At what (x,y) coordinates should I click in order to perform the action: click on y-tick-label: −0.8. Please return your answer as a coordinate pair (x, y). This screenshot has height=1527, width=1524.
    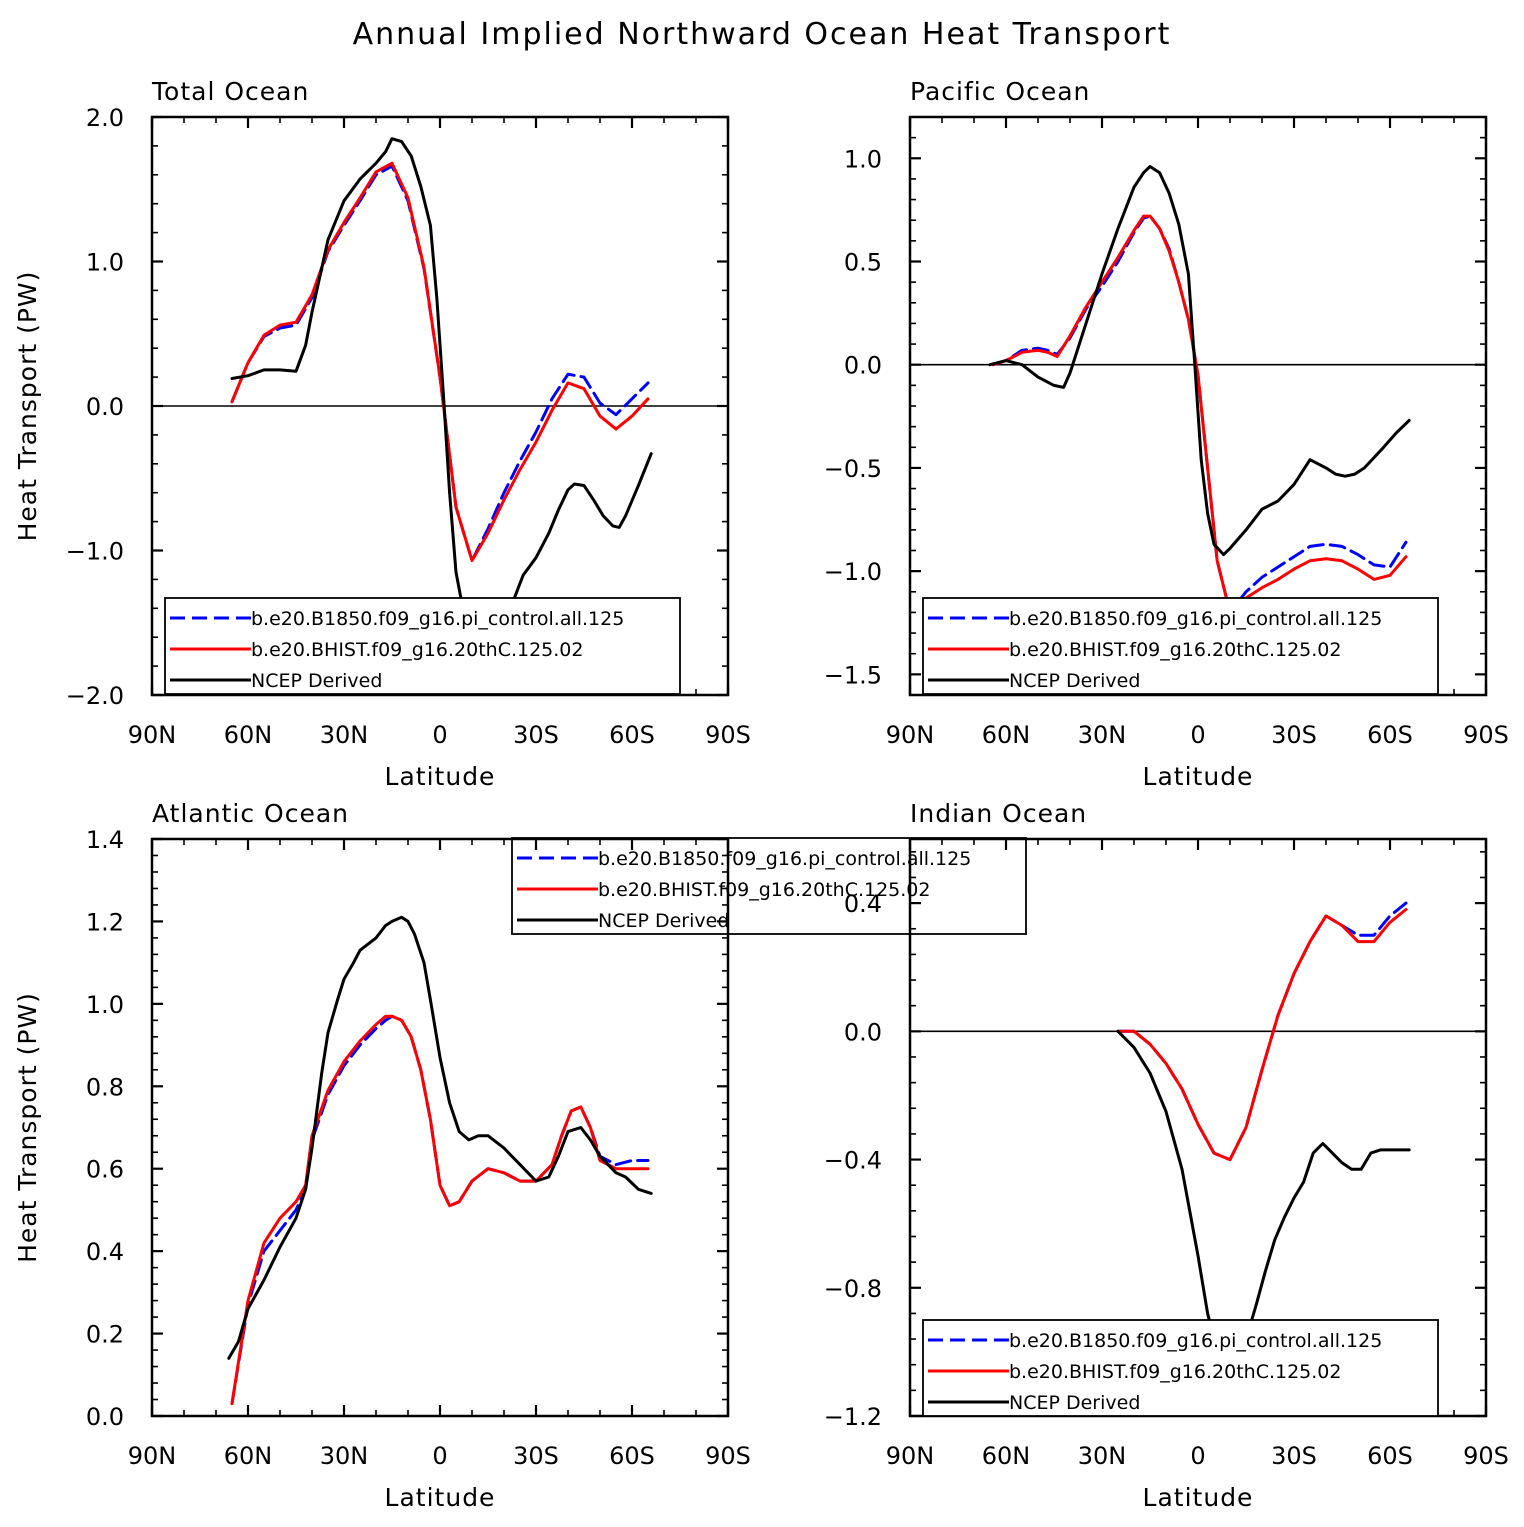
    Looking at the image, I should click on (853, 1289).